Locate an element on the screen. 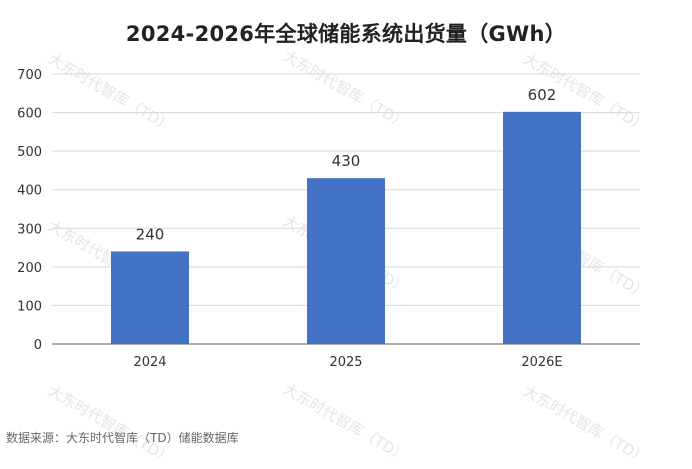  x-tick-label: 2026E is located at coordinates (541, 362).